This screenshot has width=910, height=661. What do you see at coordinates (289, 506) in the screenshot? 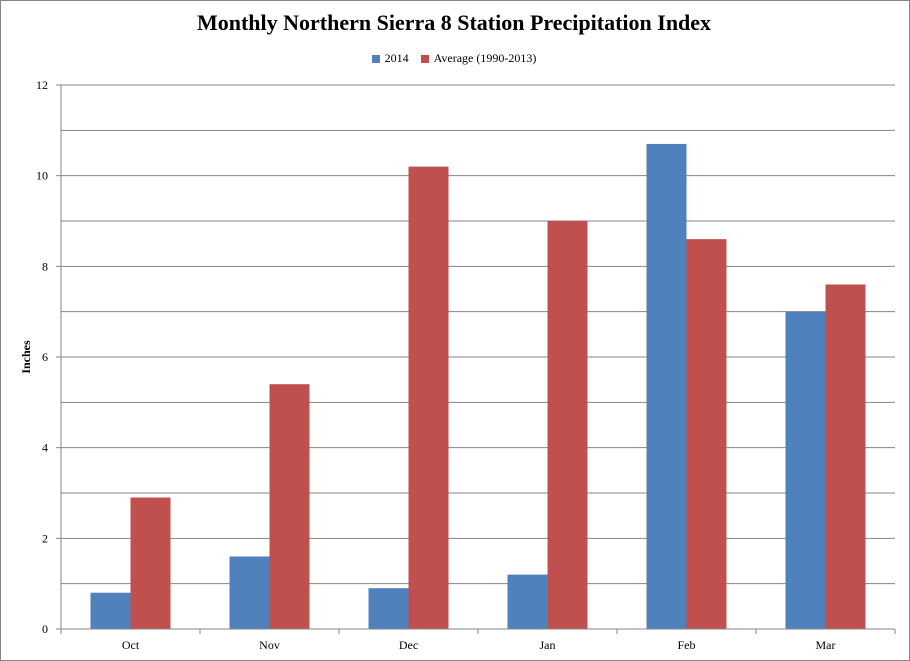
I see `bar-average-nov` at bounding box center [289, 506].